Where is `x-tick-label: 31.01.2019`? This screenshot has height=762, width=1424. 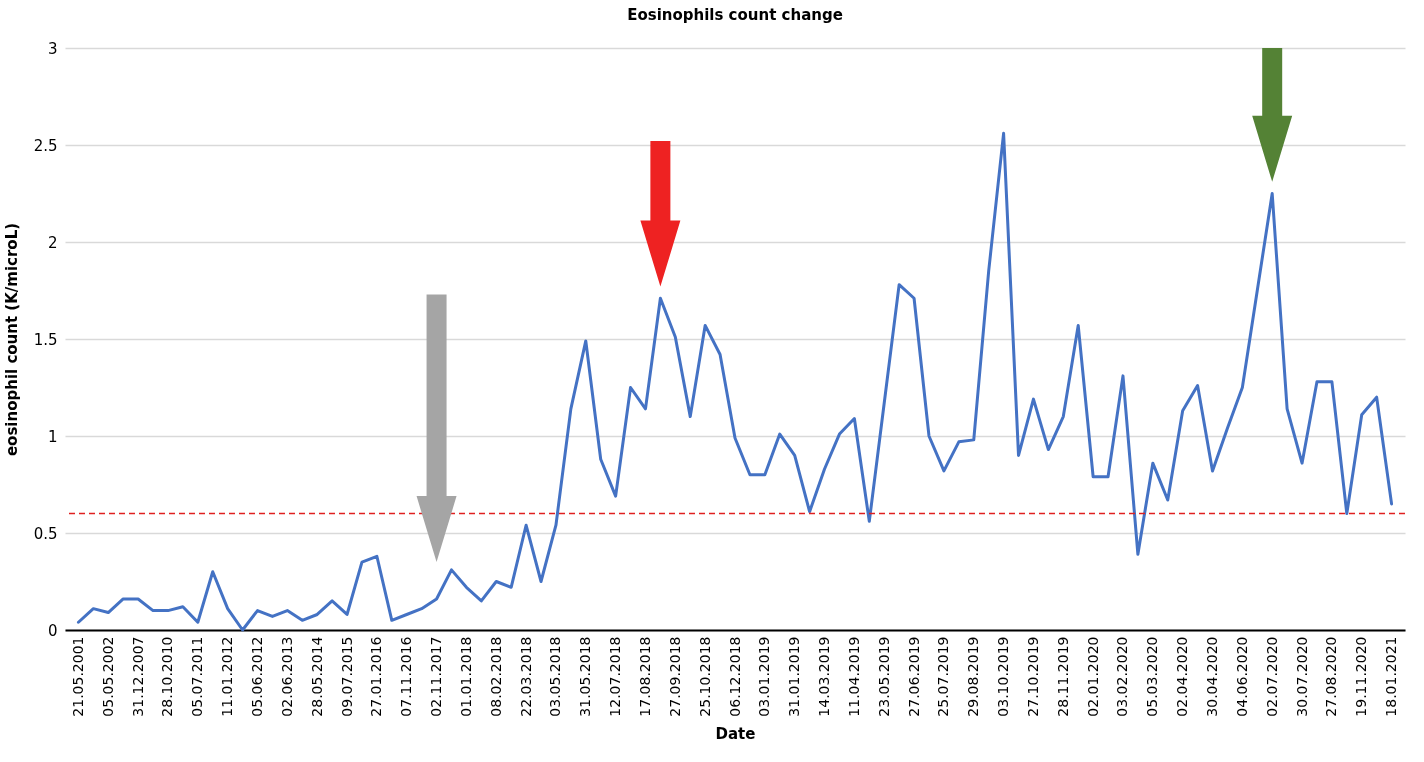
x-tick-label: 31.01.2019 is located at coordinates (794, 676).